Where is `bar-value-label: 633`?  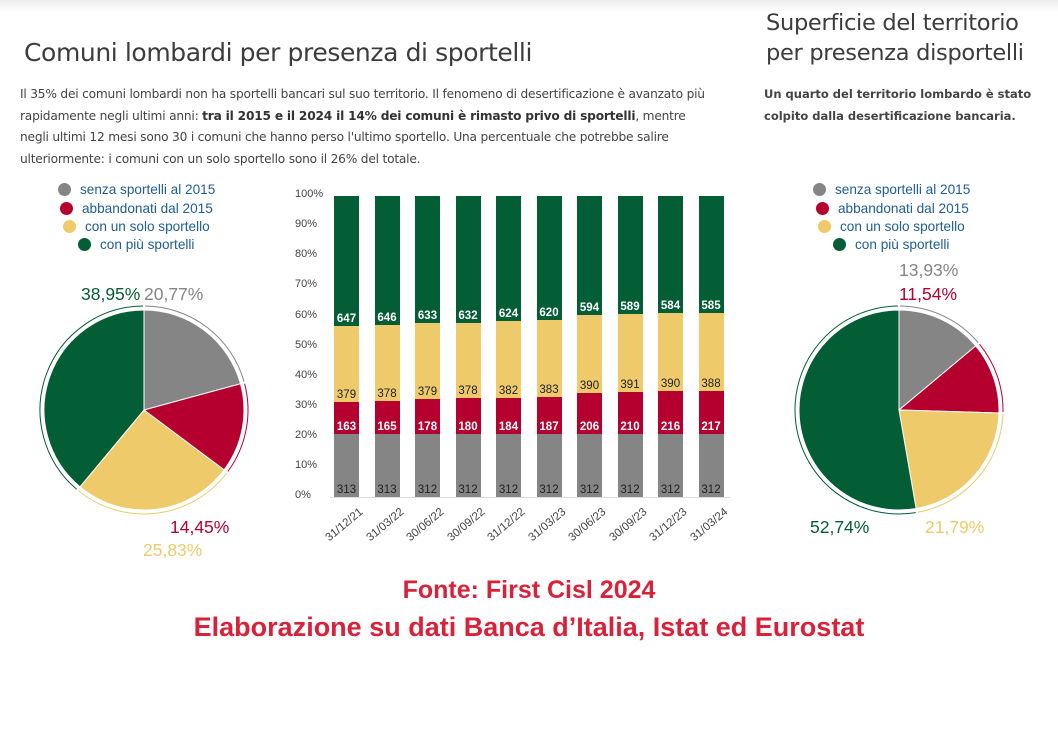
bar-value-label: 633 is located at coordinates (427, 315).